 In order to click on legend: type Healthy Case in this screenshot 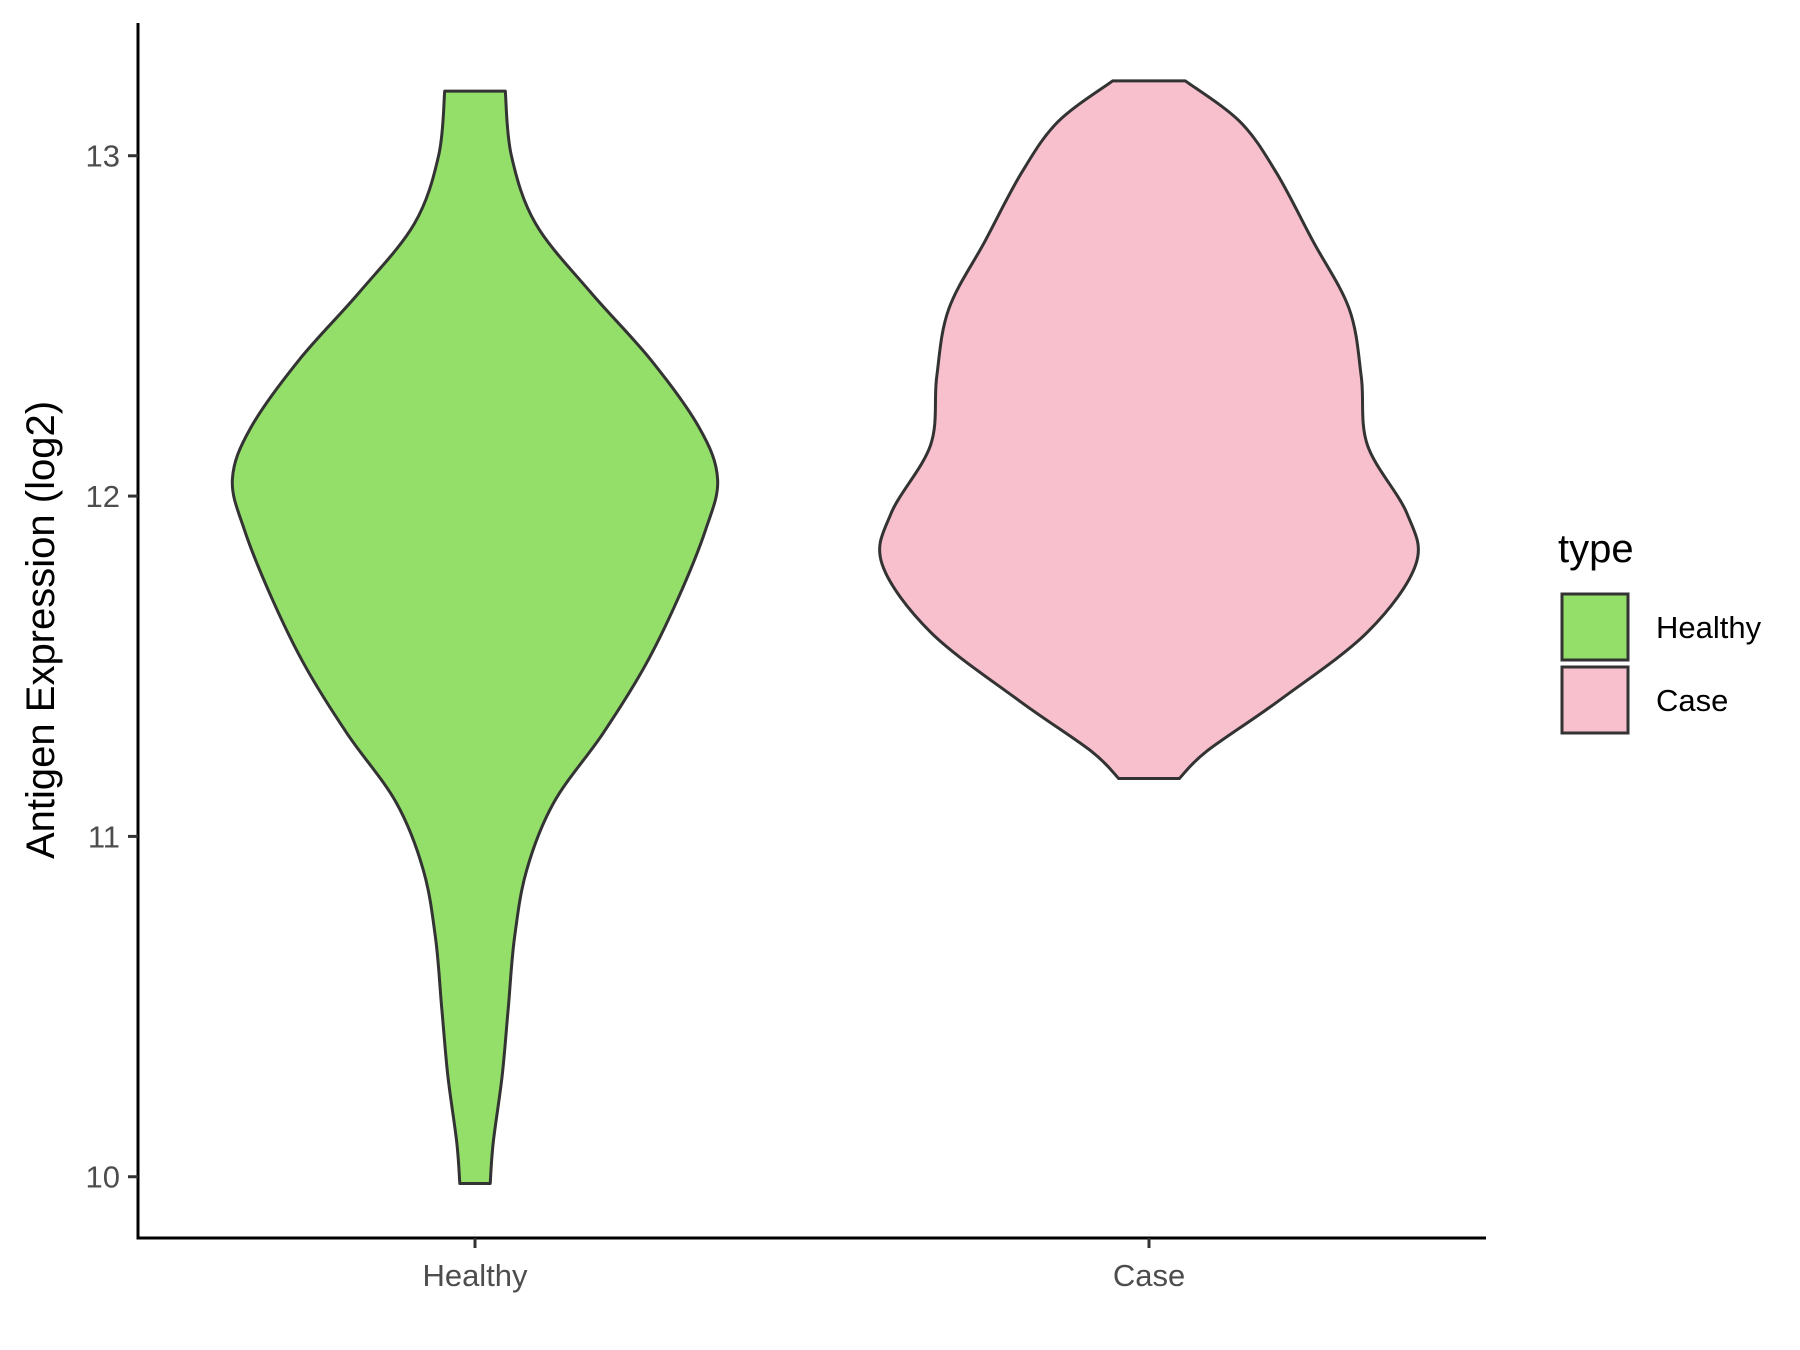, I will do `click(1660, 631)`.